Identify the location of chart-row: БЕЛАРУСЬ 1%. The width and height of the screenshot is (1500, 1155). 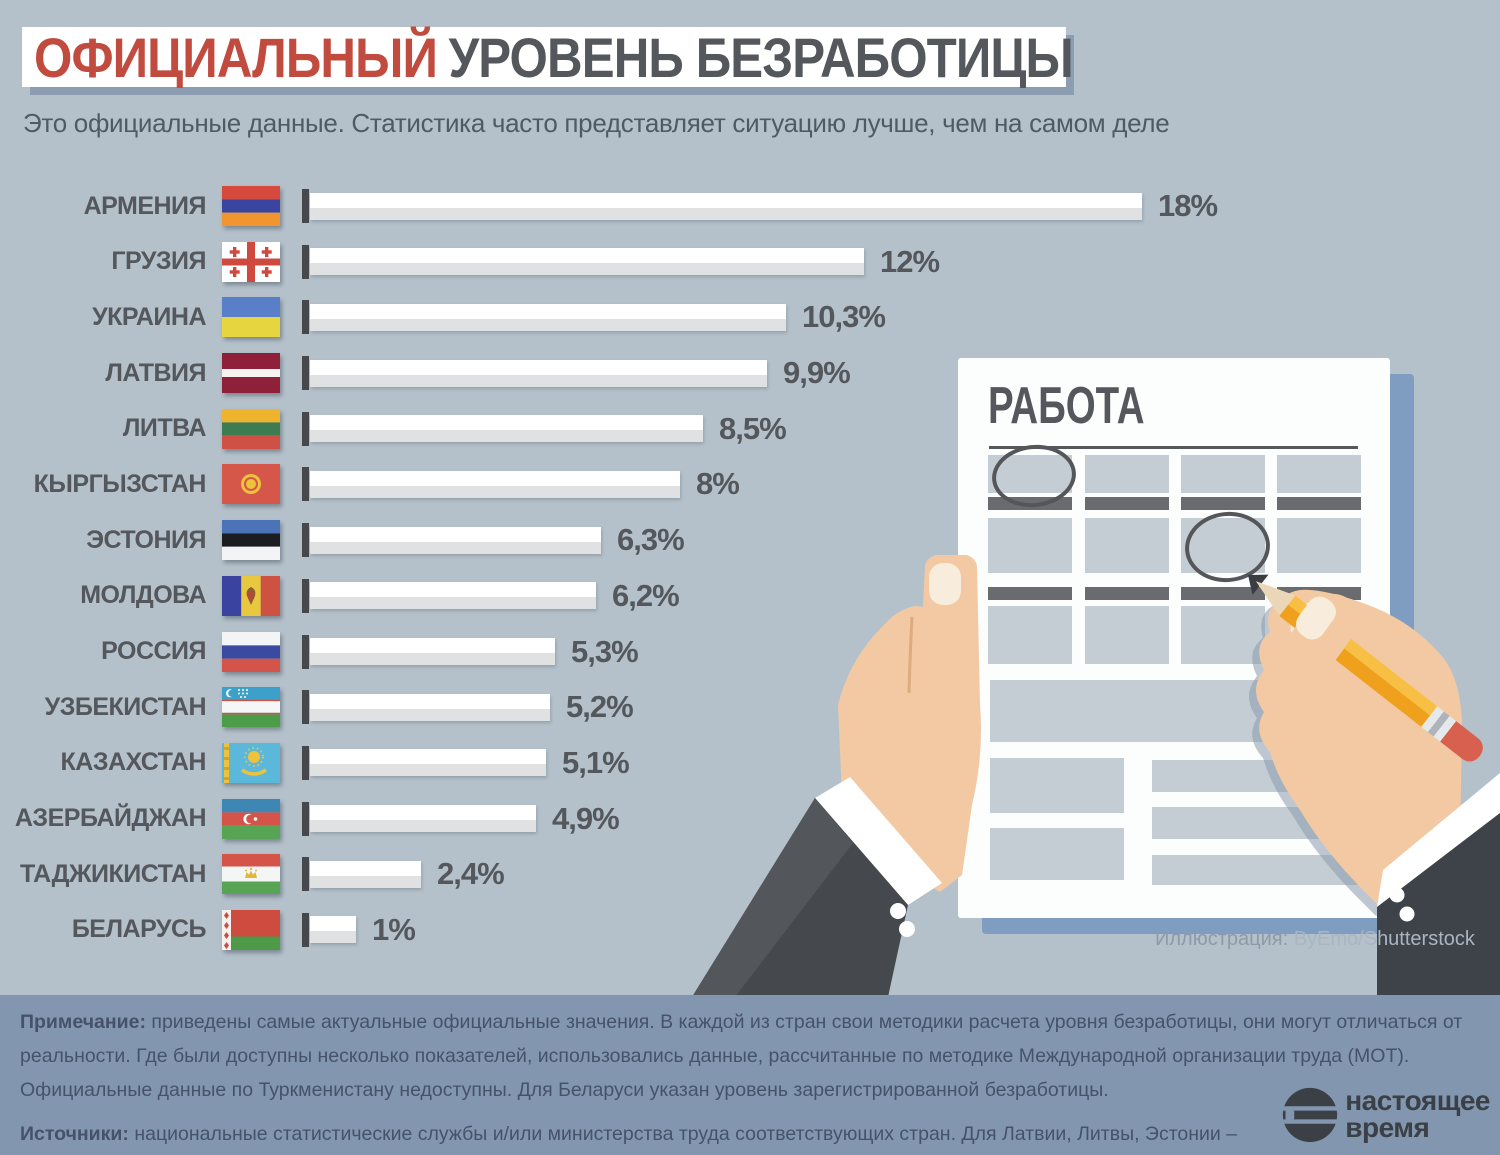
(613, 929).